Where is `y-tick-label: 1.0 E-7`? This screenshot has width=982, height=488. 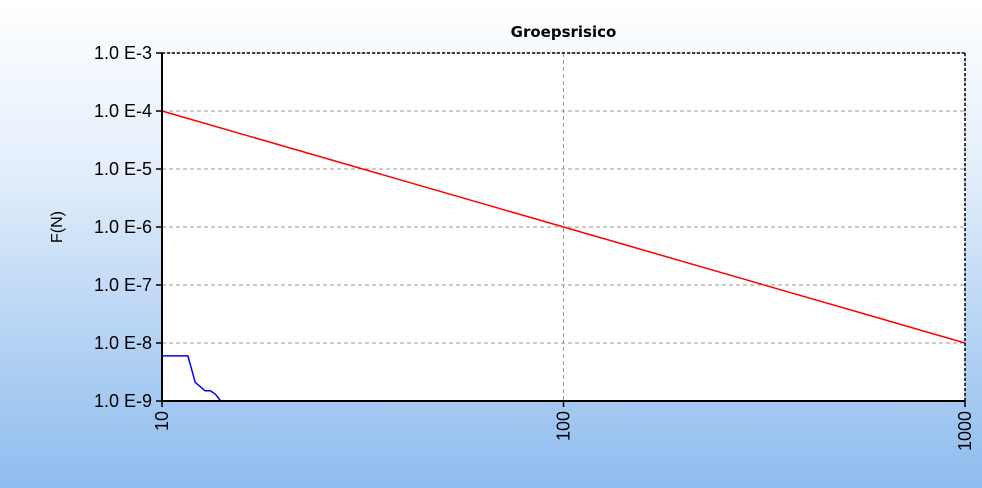 y-tick-label: 1.0 E-7 is located at coordinates (123, 285).